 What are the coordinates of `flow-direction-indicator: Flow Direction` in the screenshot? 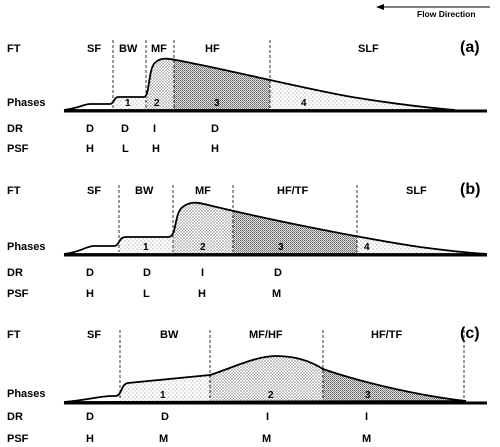 It's located at (433, 11).